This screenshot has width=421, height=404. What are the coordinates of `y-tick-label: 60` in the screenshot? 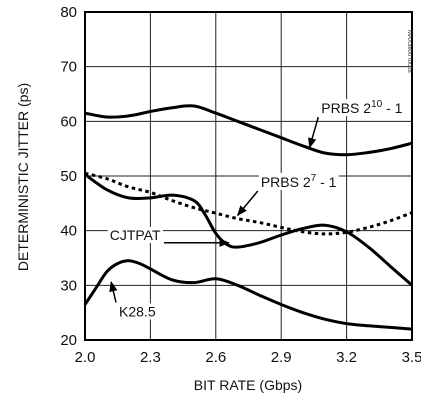 It's located at (68, 121).